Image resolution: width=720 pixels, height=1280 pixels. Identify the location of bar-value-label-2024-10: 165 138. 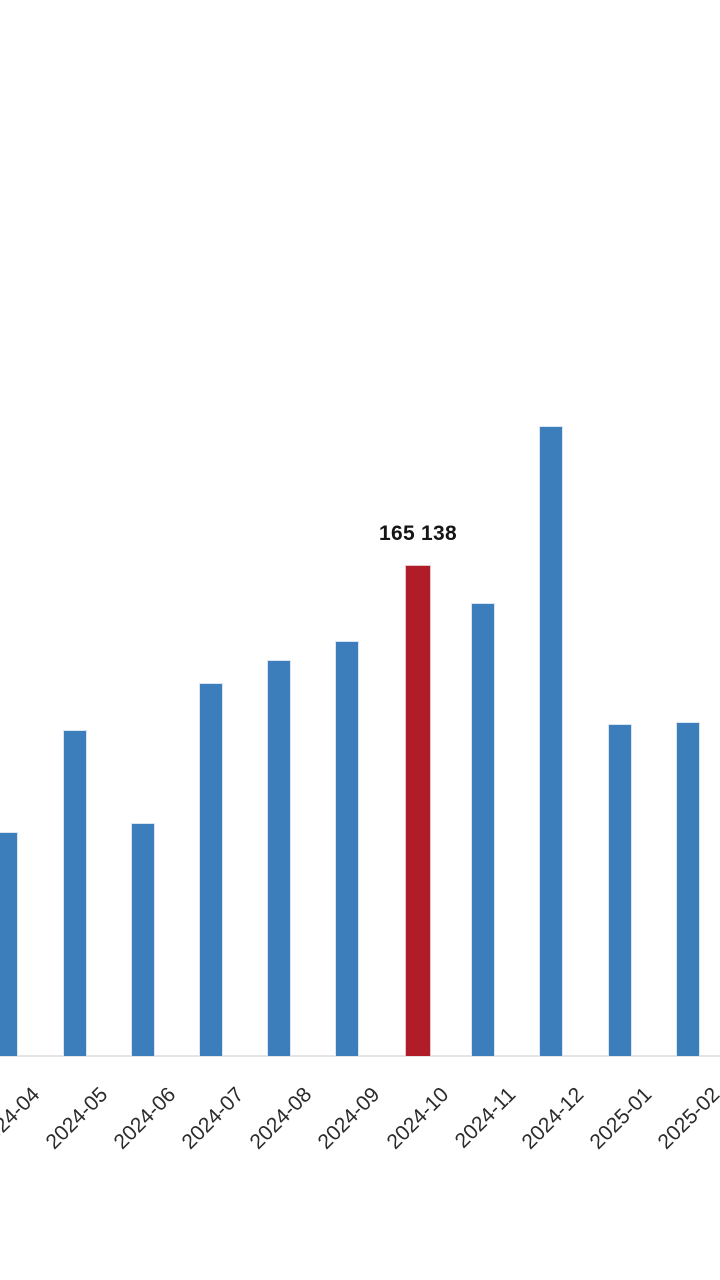
(417, 533).